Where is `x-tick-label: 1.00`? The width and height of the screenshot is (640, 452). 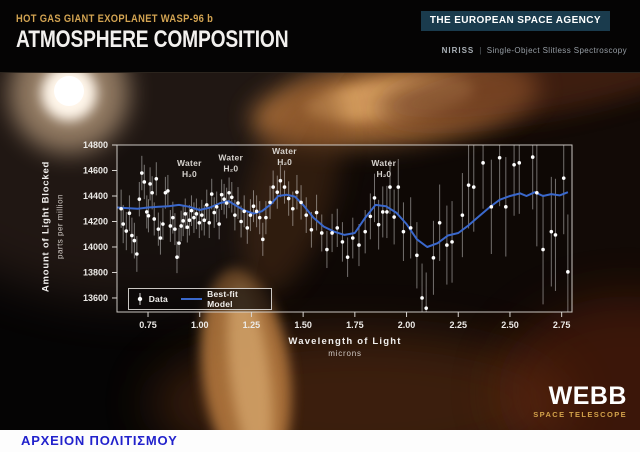
x-tick-label: 1.00 is located at coordinates (200, 325).